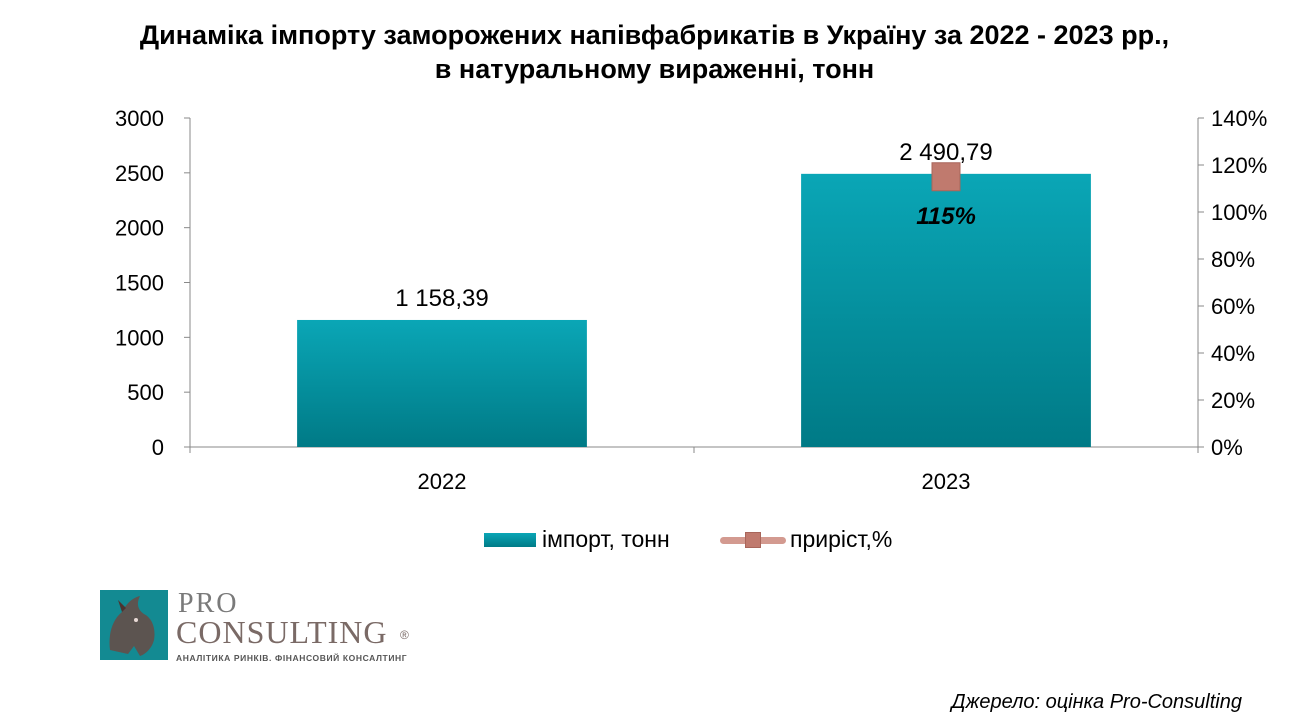  I want to click on logo-consulting-text: CONSULTING, so click(282, 632).